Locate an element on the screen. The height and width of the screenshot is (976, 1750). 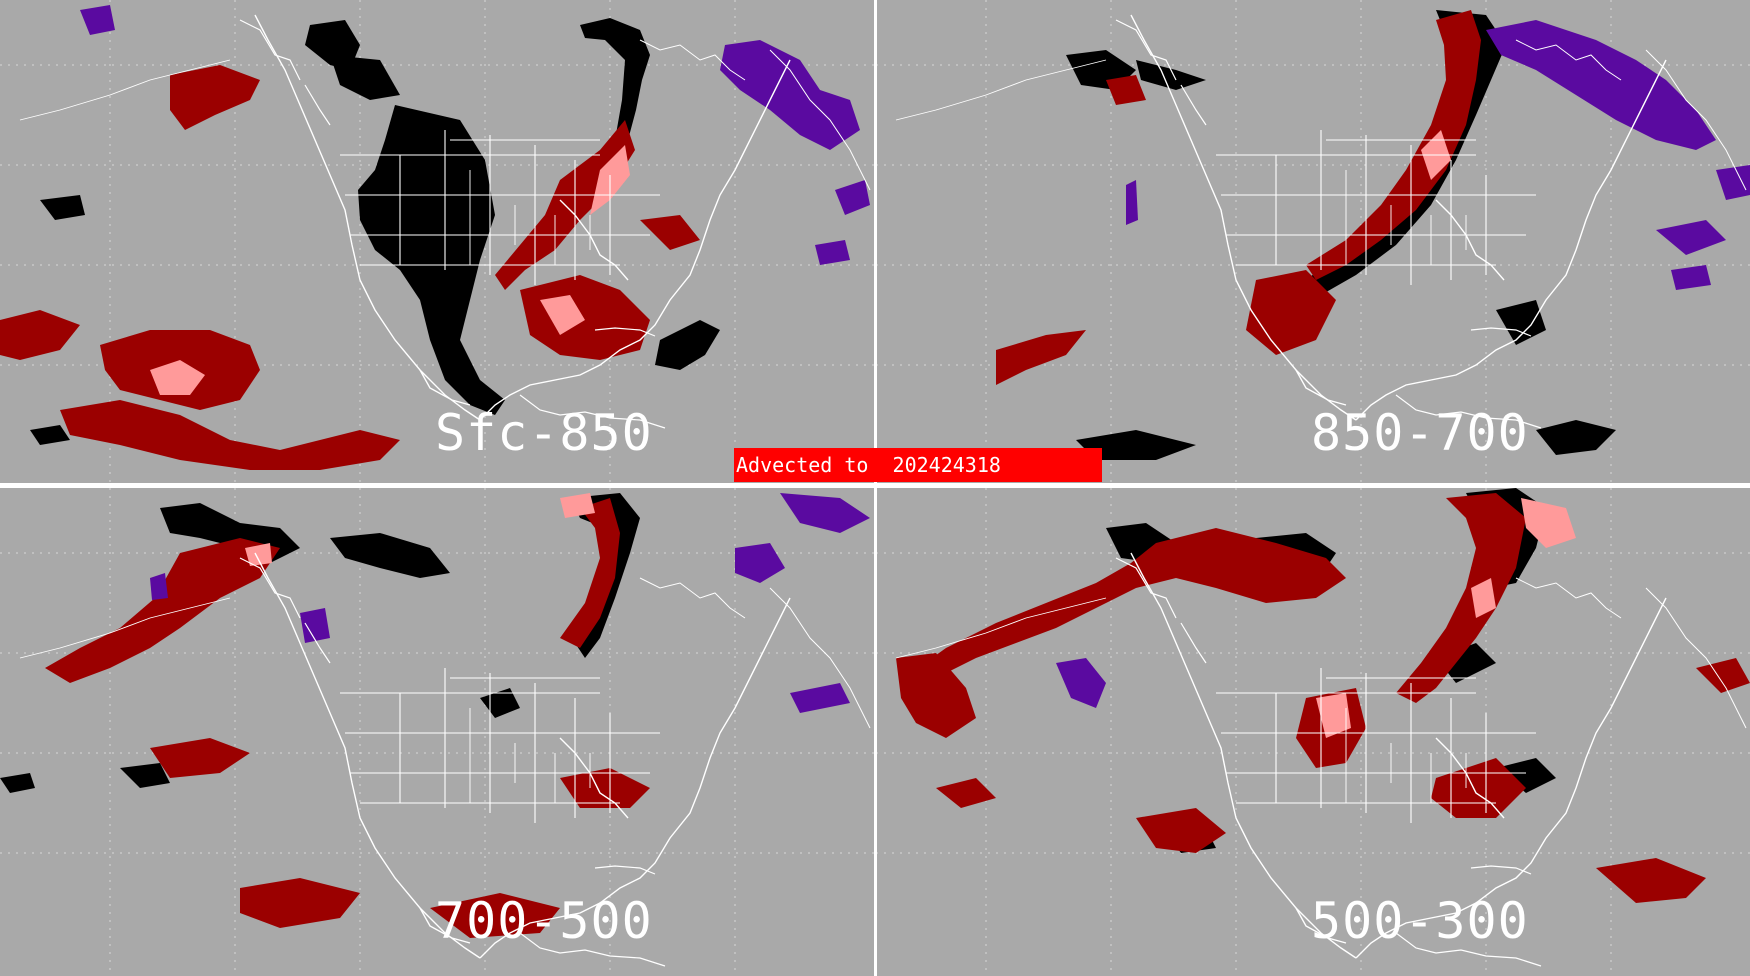
panel-label-sfc-850: Sfc-850 is located at coordinates (544, 433).